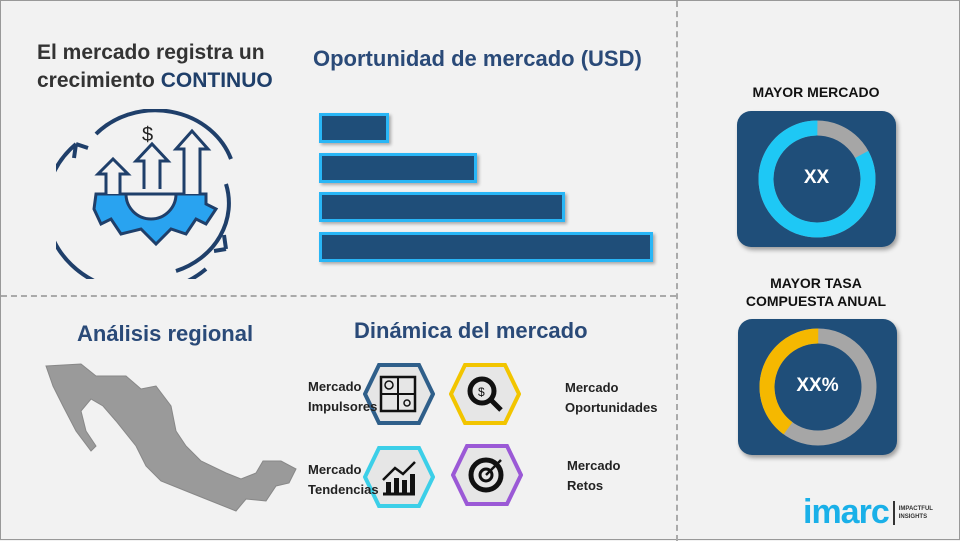 The image size is (960, 541). I want to click on dynamics-label: Mercado Oportunidades, so click(611, 397).